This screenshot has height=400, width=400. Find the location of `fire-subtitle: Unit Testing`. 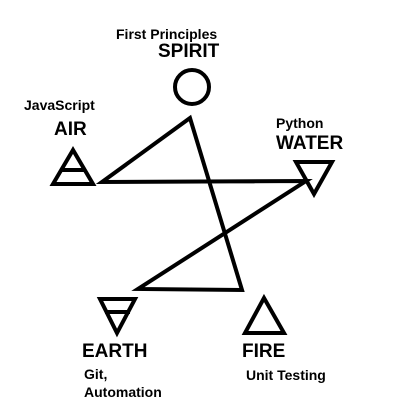

fire-subtitle: Unit Testing is located at coordinates (286, 375).